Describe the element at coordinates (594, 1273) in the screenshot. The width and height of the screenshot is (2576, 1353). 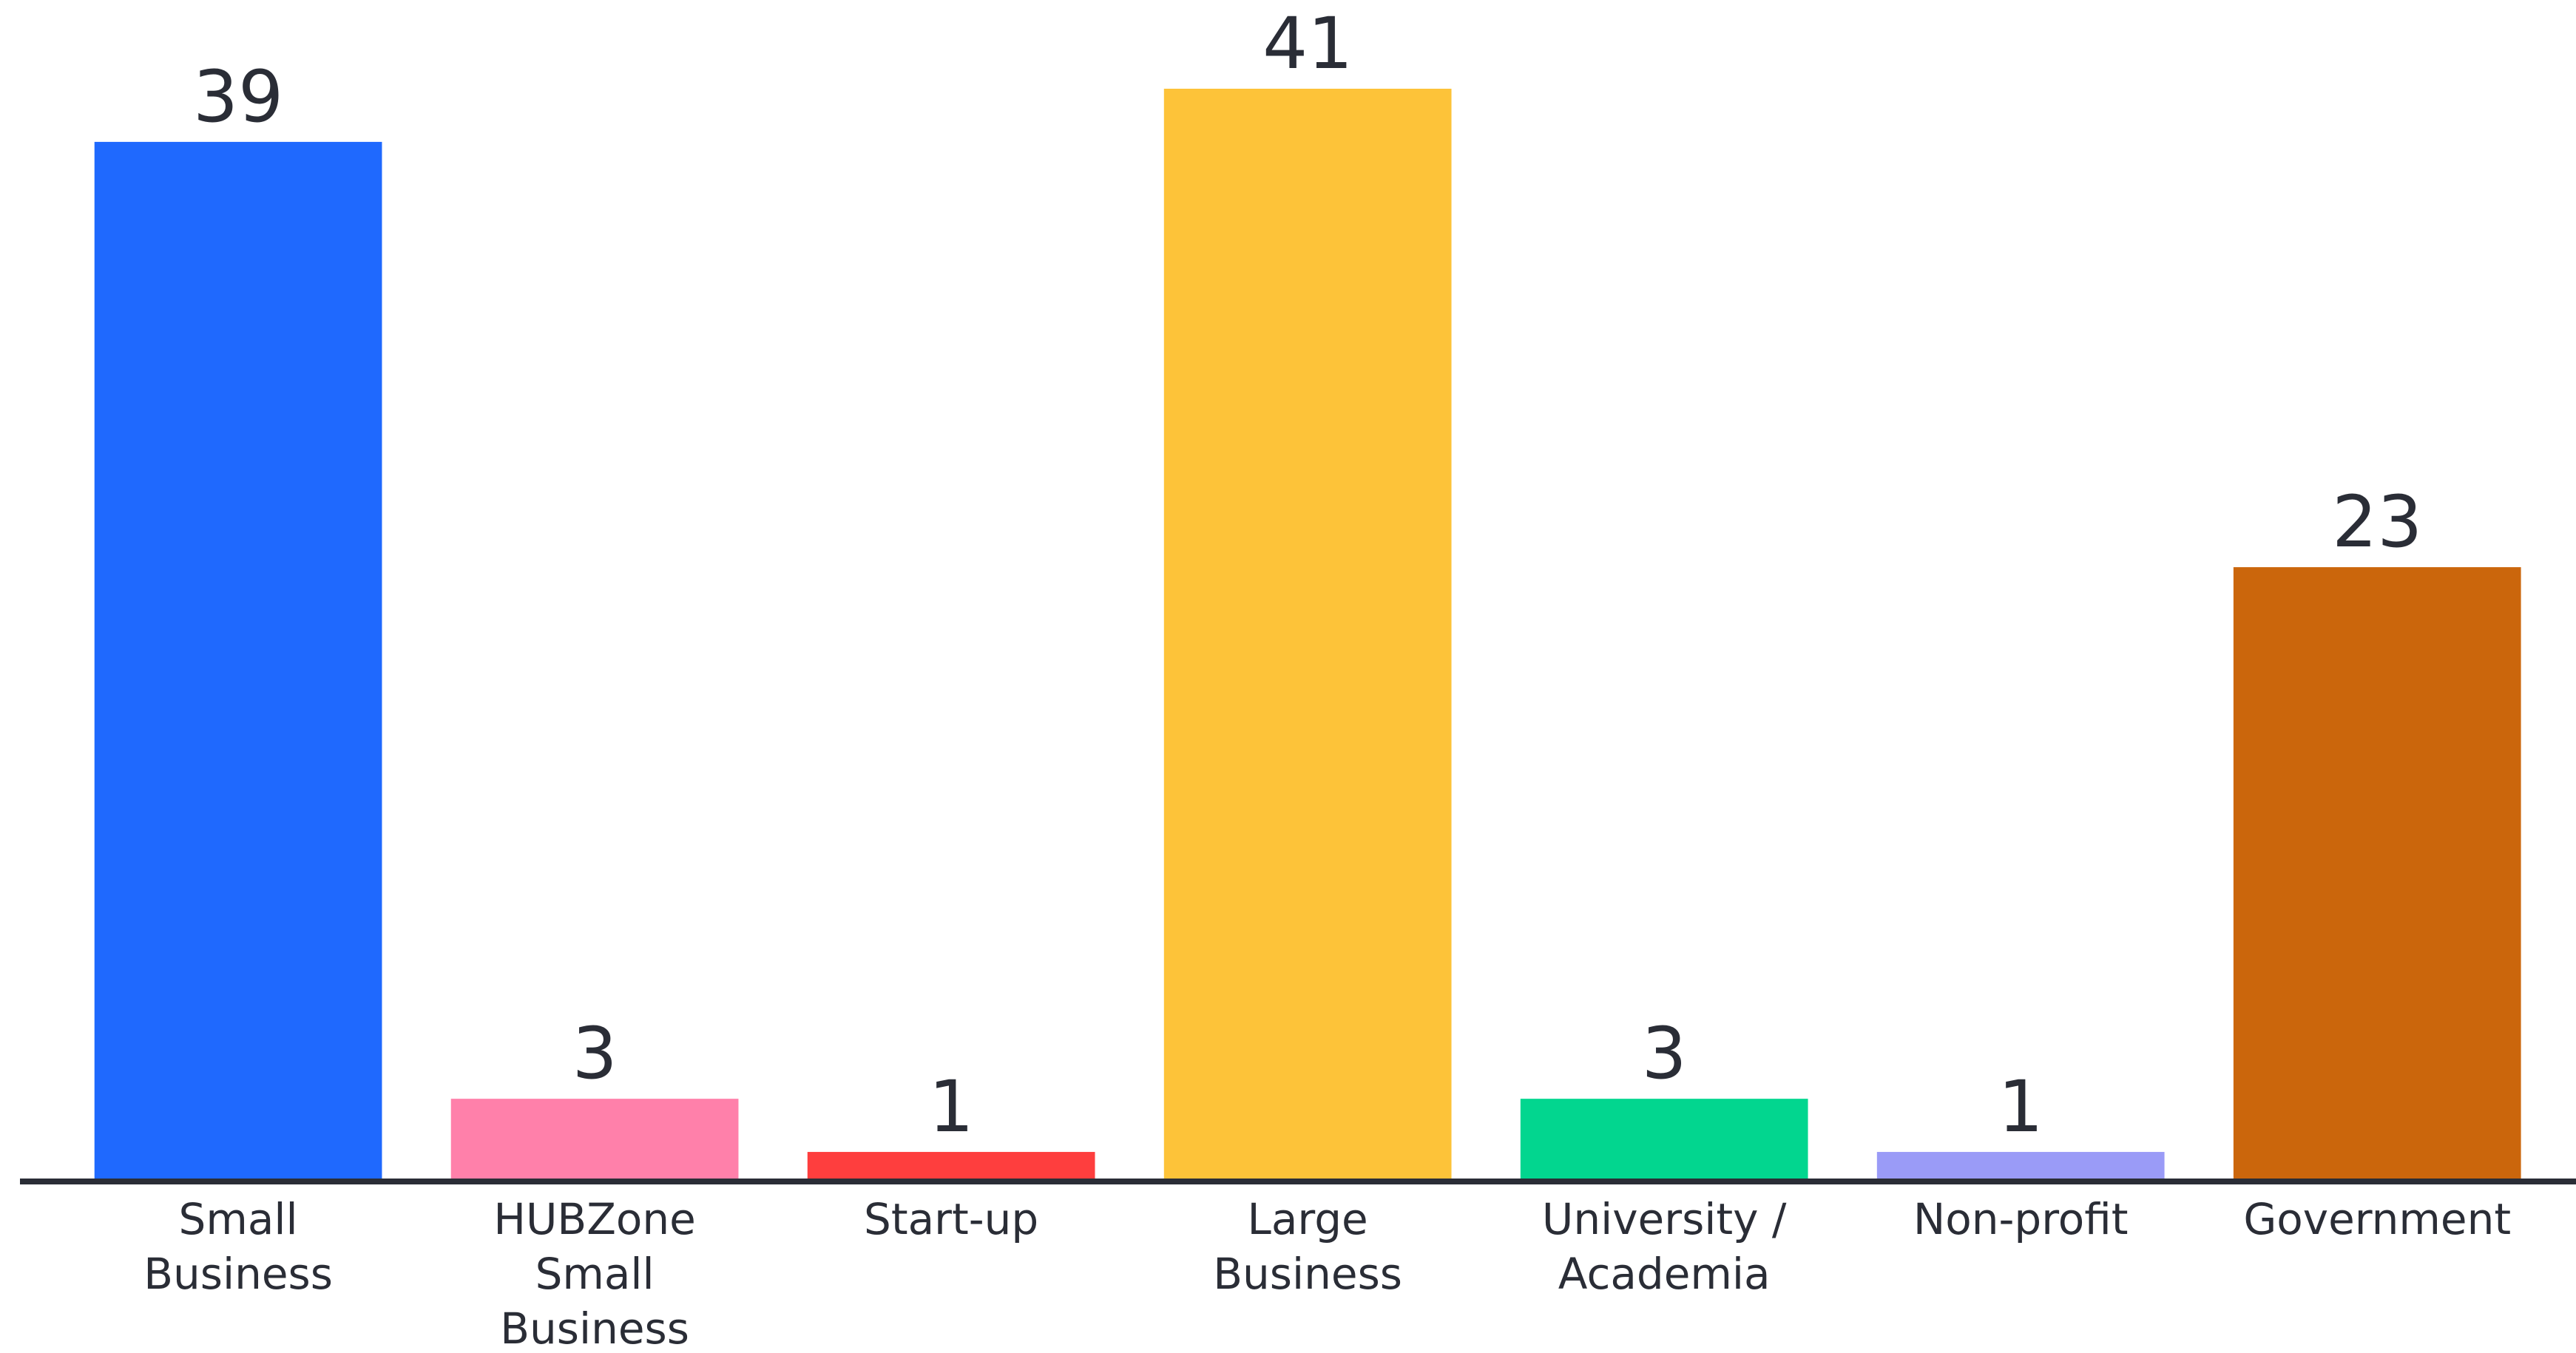
I see `x-tick-label: HUBZone Small Business` at that location.